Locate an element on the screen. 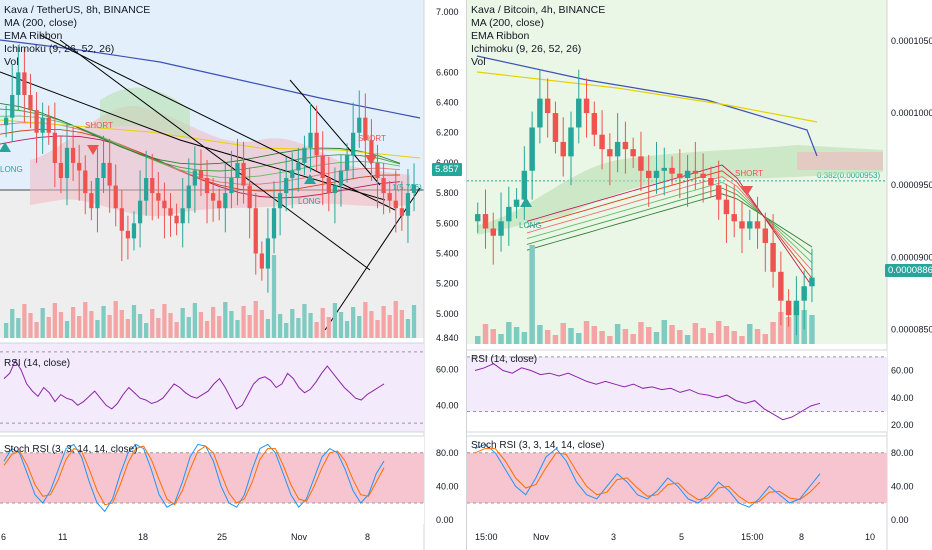  left-price-tick-0: 7.000 is located at coordinates (447, 12).